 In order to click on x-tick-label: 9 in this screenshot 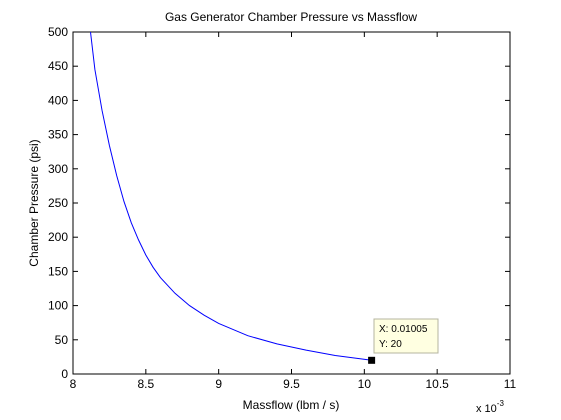, I will do `click(218, 384)`.